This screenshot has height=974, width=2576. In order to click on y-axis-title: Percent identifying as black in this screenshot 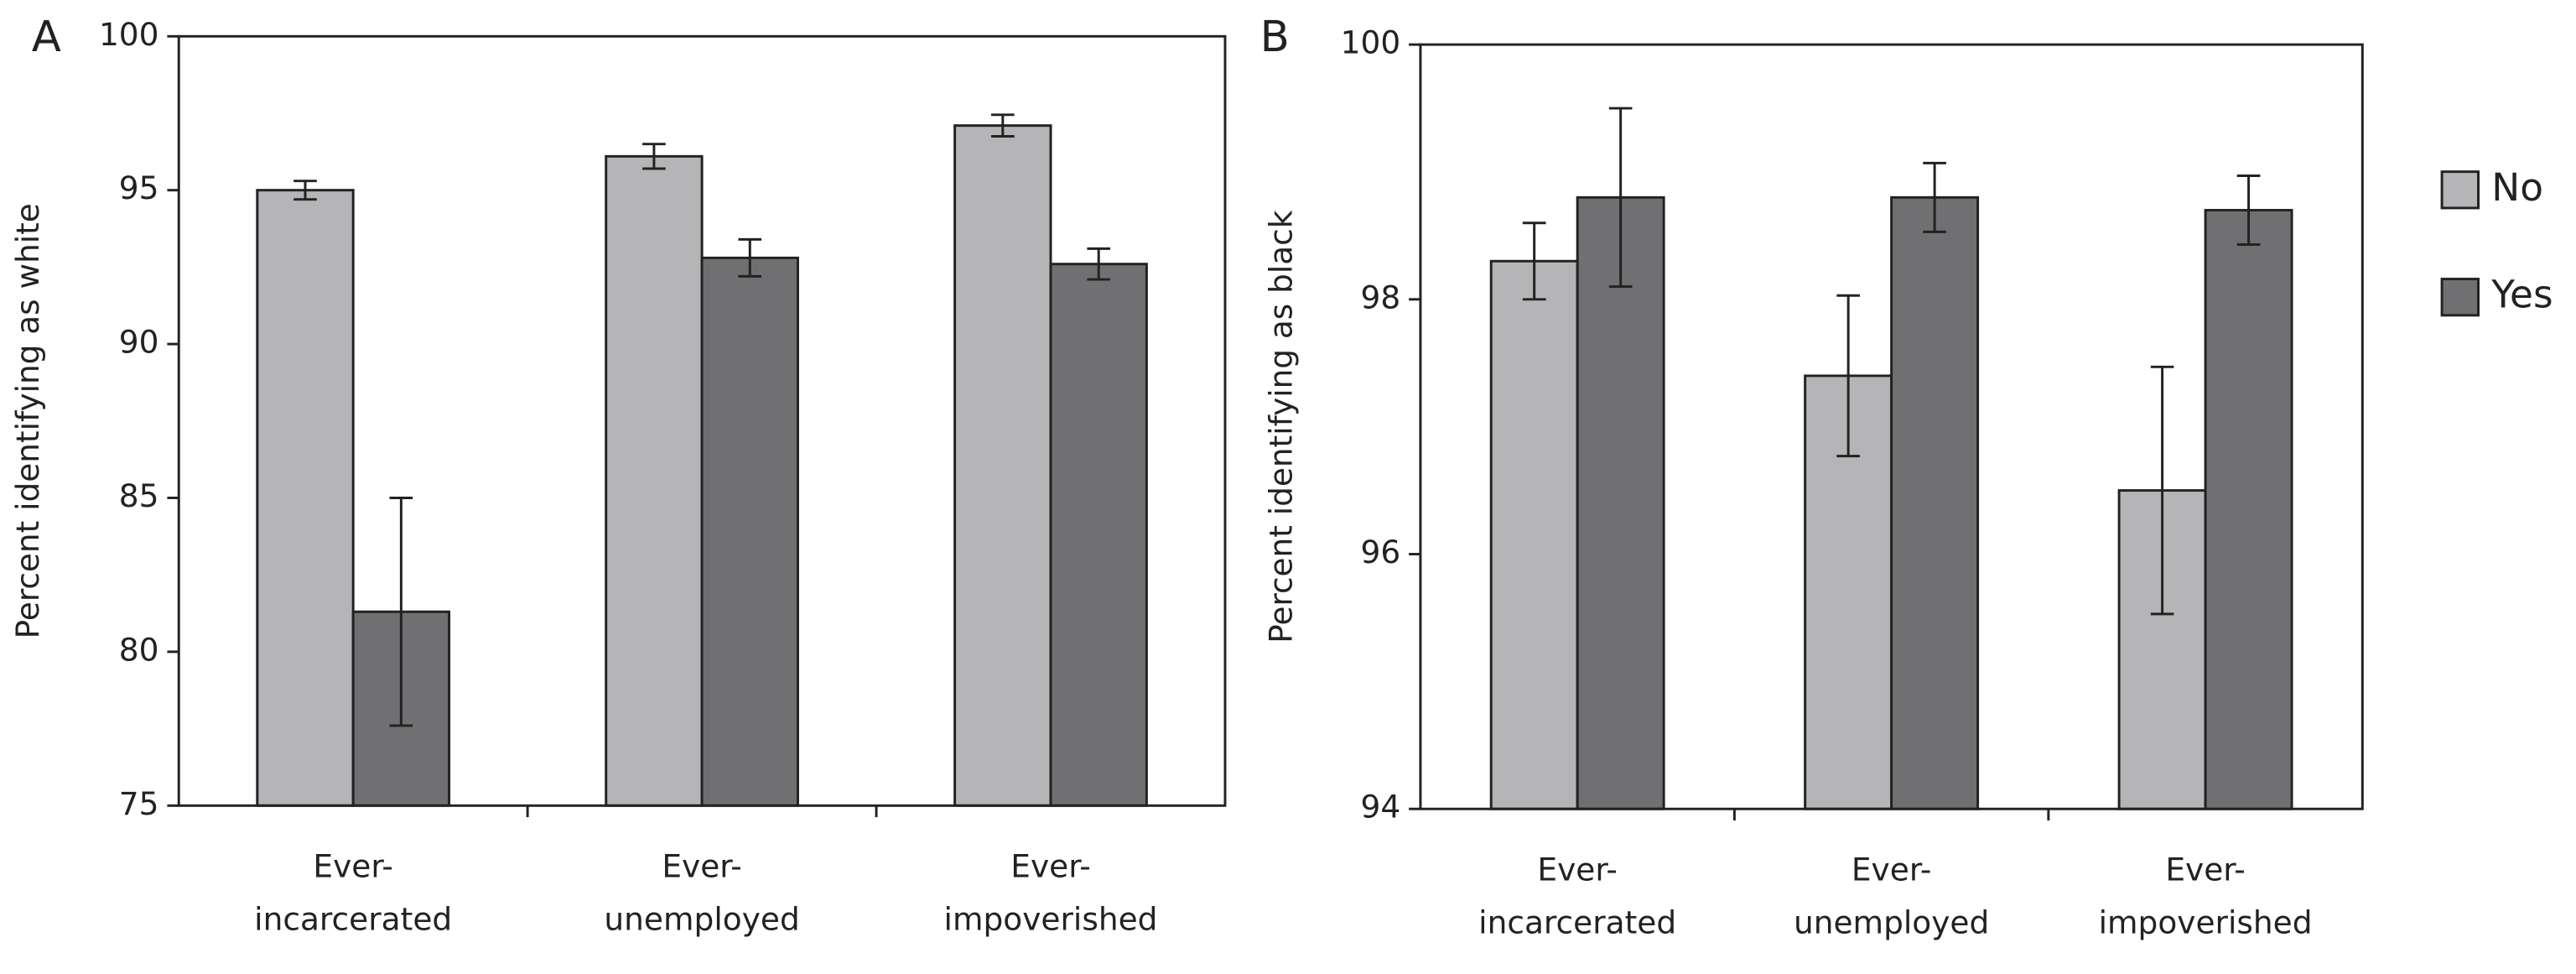, I will do `click(1281, 426)`.